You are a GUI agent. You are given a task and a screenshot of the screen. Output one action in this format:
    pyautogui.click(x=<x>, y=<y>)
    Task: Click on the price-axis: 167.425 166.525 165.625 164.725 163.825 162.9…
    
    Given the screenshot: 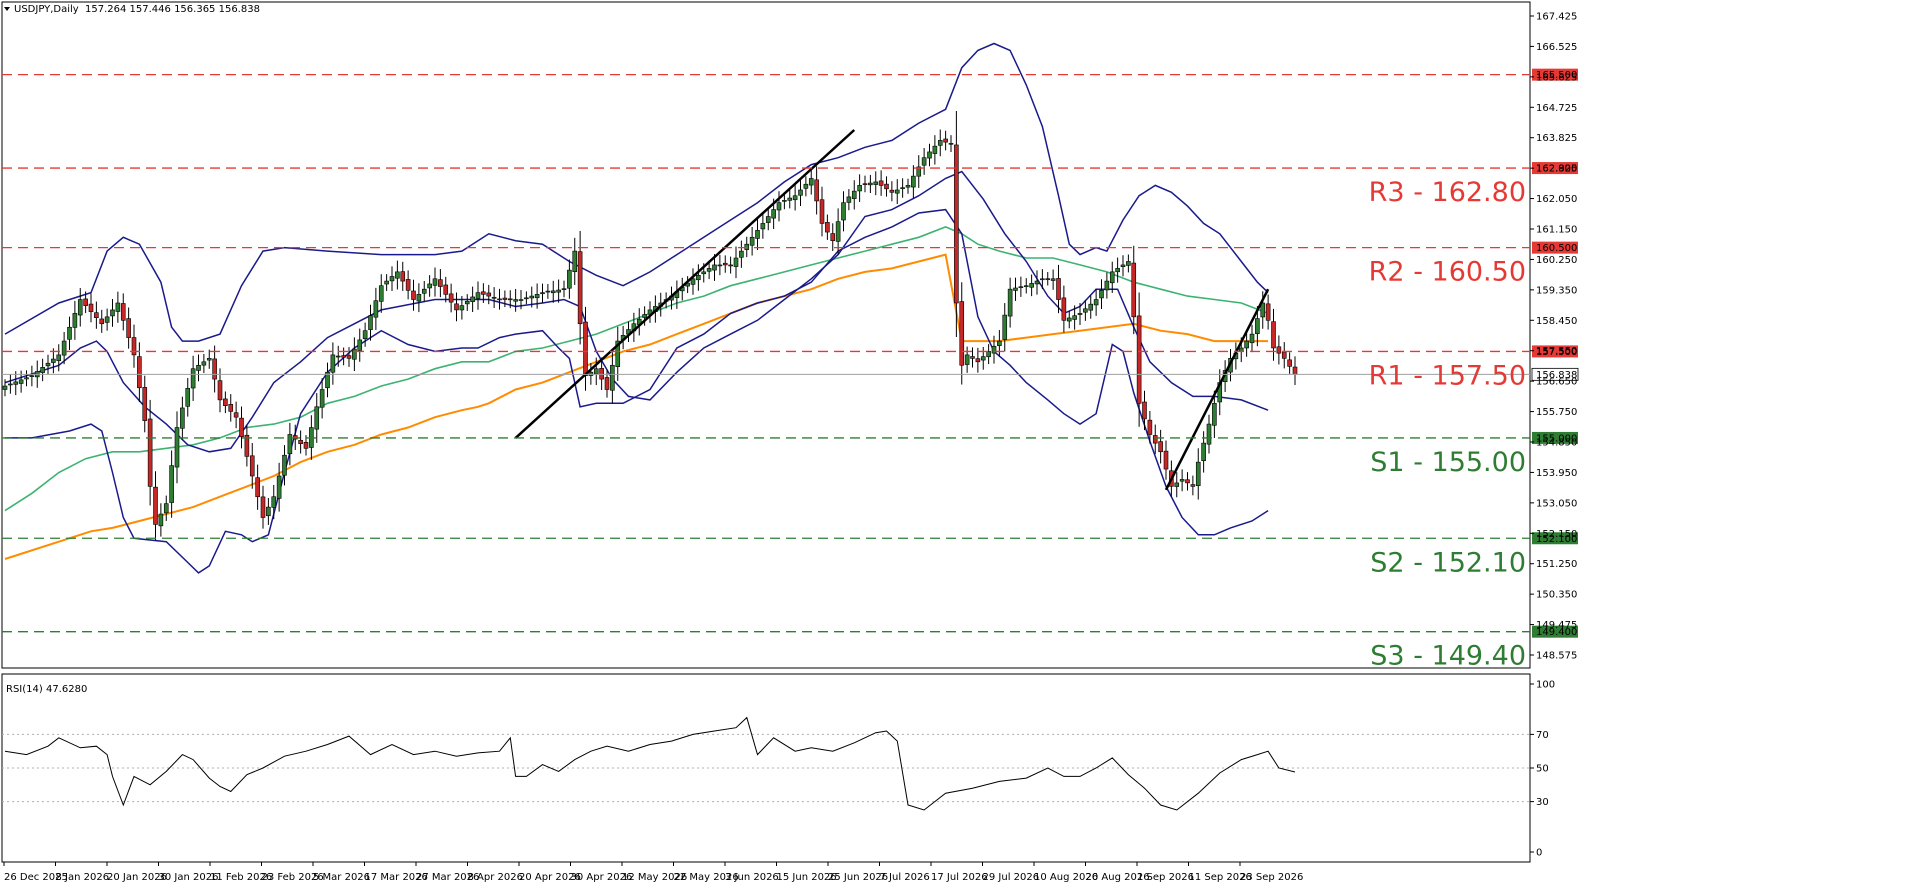 What is the action you would take?
    pyautogui.click(x=1553, y=337)
    